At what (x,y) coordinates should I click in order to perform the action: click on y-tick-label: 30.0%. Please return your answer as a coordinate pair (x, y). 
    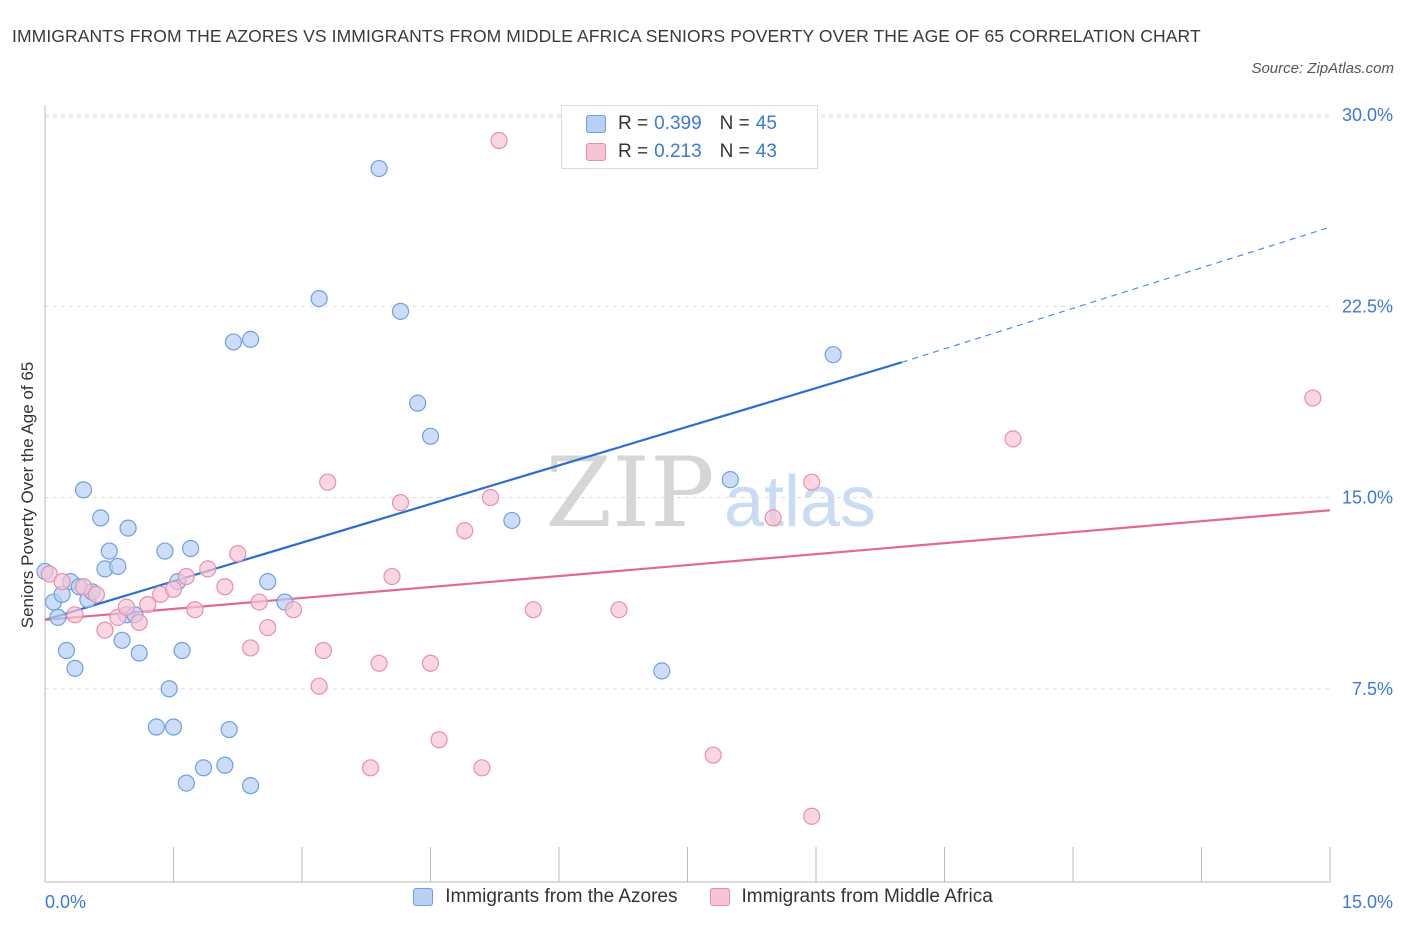
    Looking at the image, I should click on (1367, 115).